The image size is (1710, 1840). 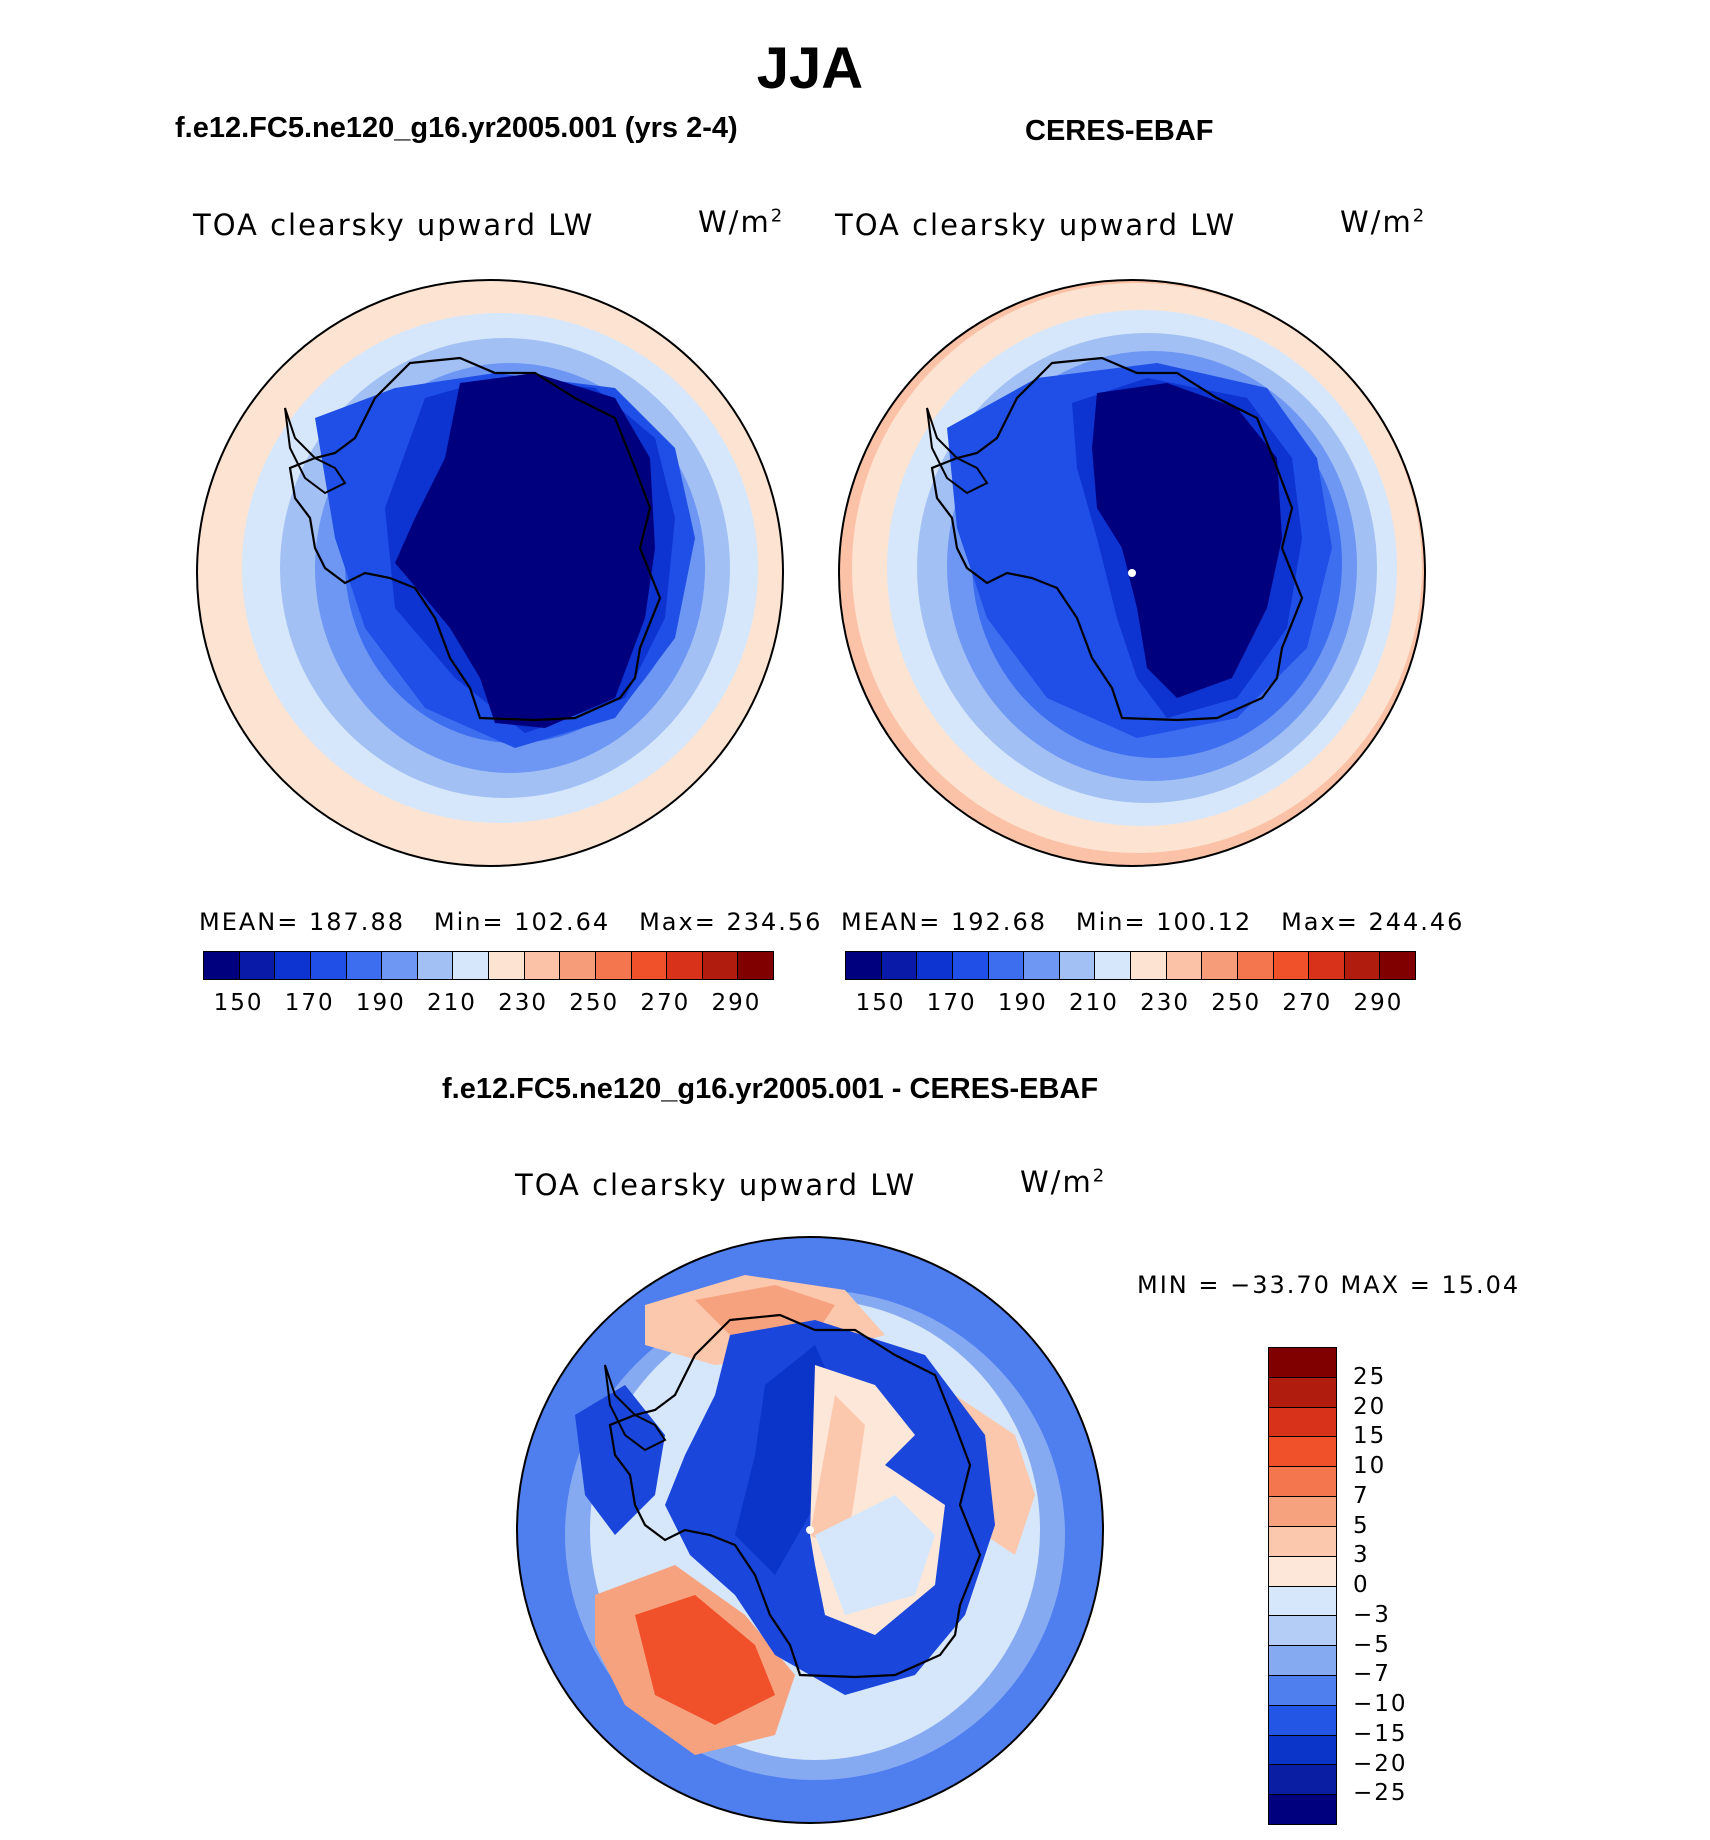 What do you see at coordinates (716, 1185) in the screenshot?
I see `diff-variable-label: TOA clearsky upward LW` at bounding box center [716, 1185].